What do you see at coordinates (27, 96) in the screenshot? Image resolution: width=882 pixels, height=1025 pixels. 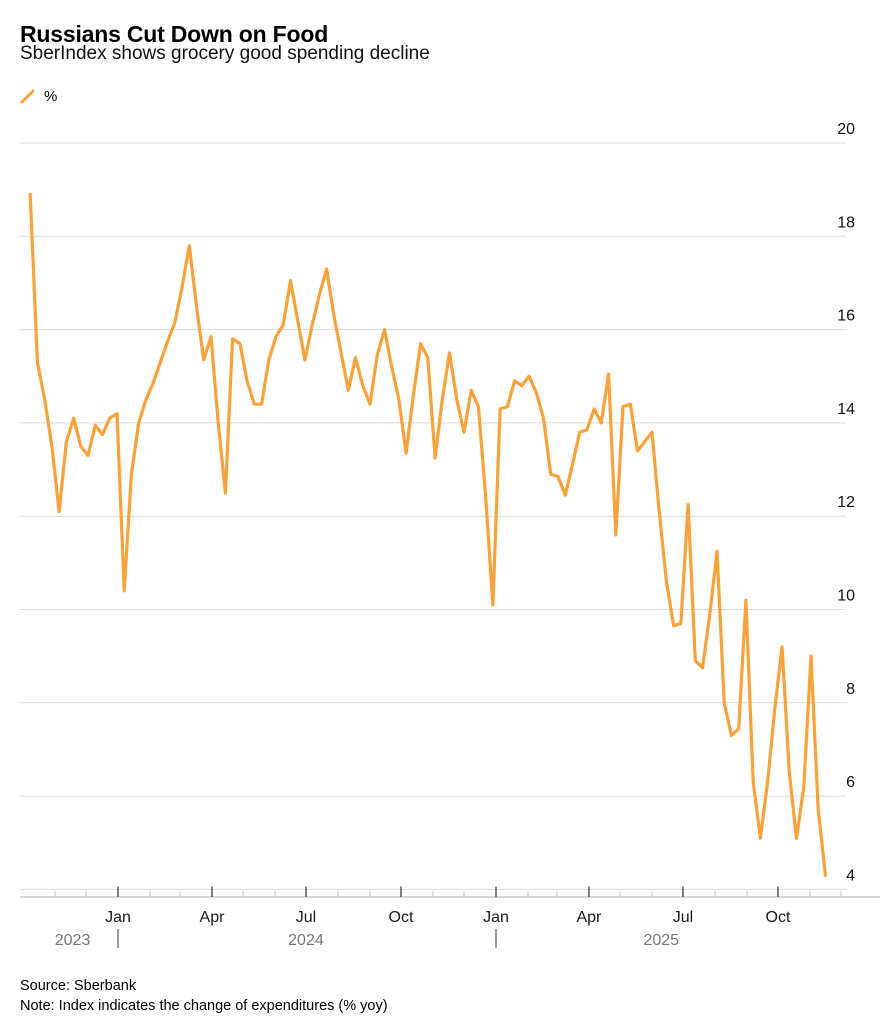 I see `line-series-icon` at bounding box center [27, 96].